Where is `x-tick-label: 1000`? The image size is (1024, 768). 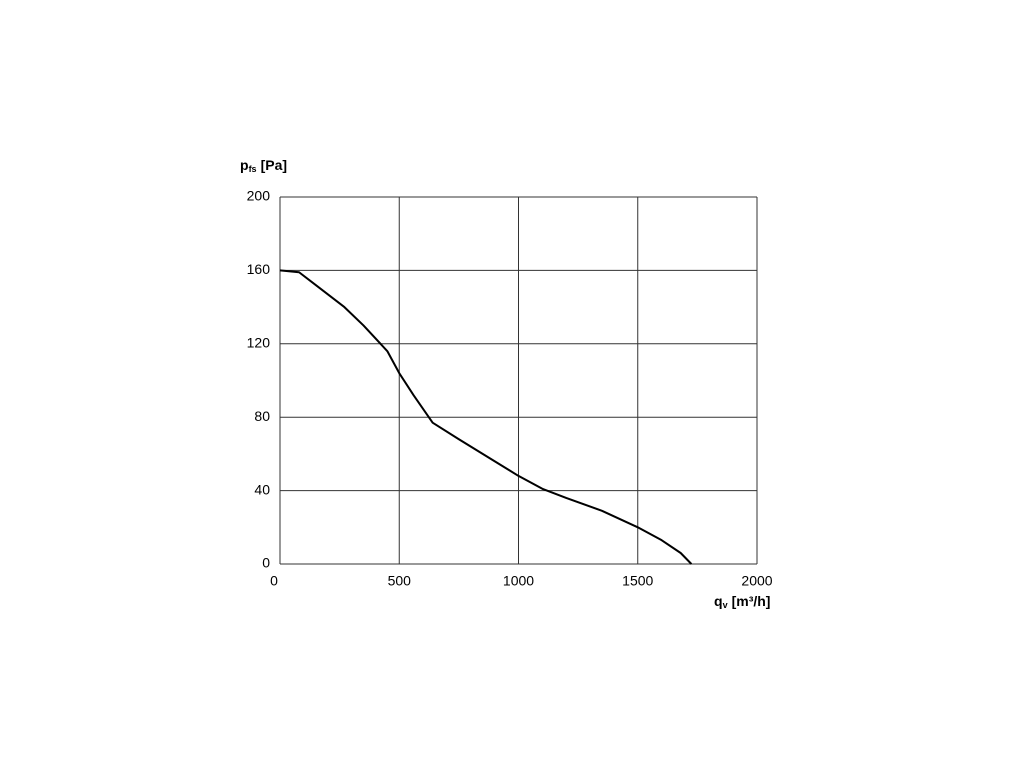 x-tick-label: 1000 is located at coordinates (518, 581).